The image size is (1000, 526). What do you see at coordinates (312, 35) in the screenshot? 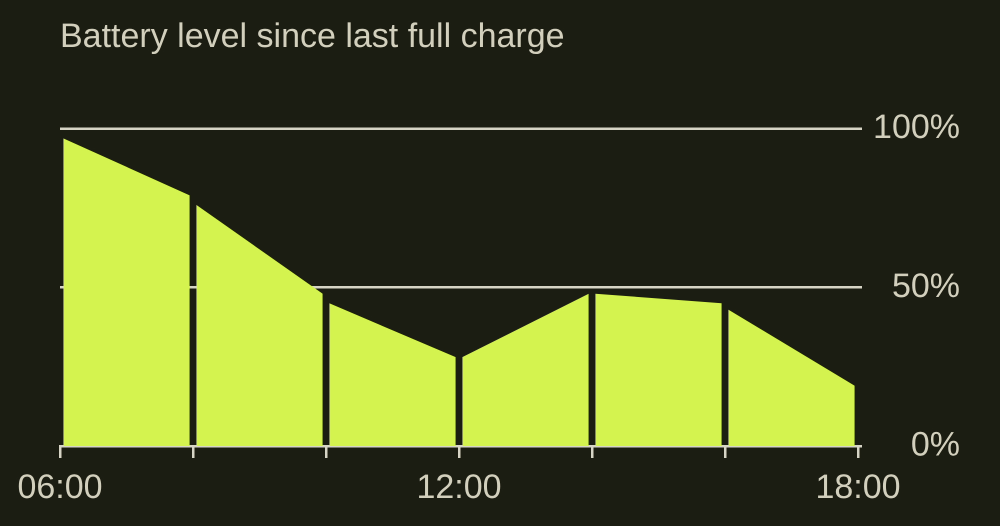
I see `chart-title: Battery level since last full charge` at bounding box center [312, 35].